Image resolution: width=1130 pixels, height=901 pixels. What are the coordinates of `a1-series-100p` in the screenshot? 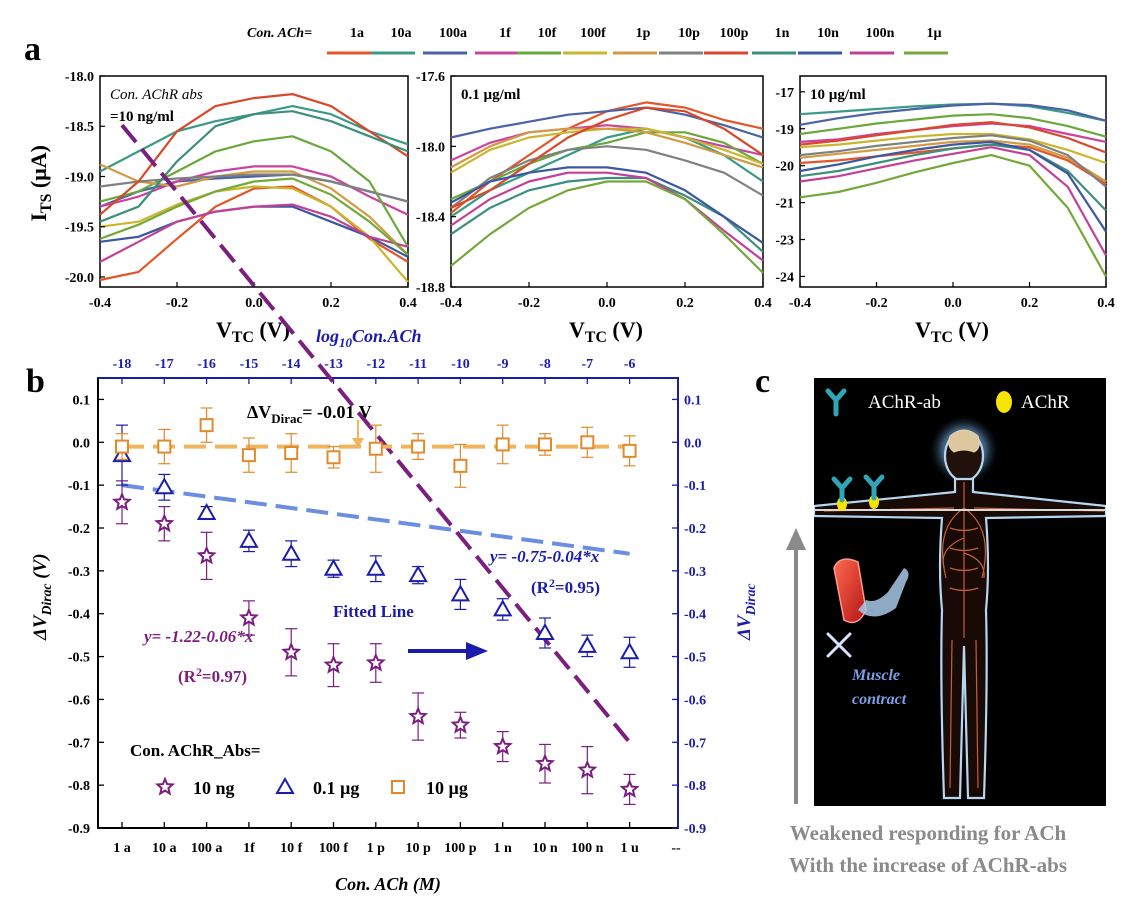 It's located at (254, 154).